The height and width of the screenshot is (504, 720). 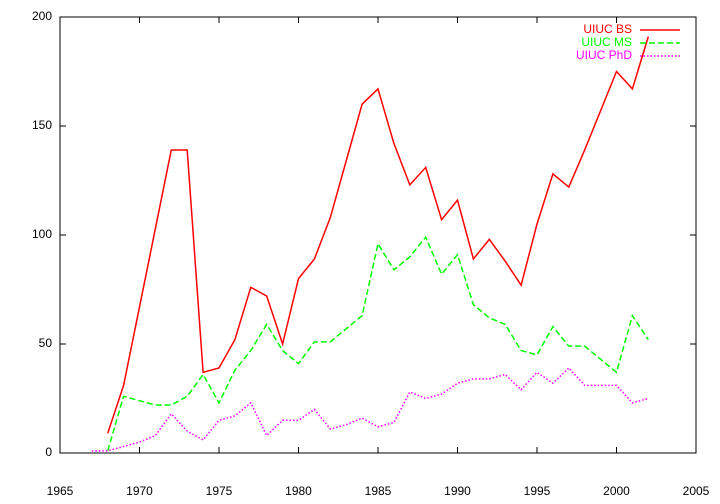 What do you see at coordinates (60, 491) in the screenshot?
I see `x-tick-label: 1965` at bounding box center [60, 491].